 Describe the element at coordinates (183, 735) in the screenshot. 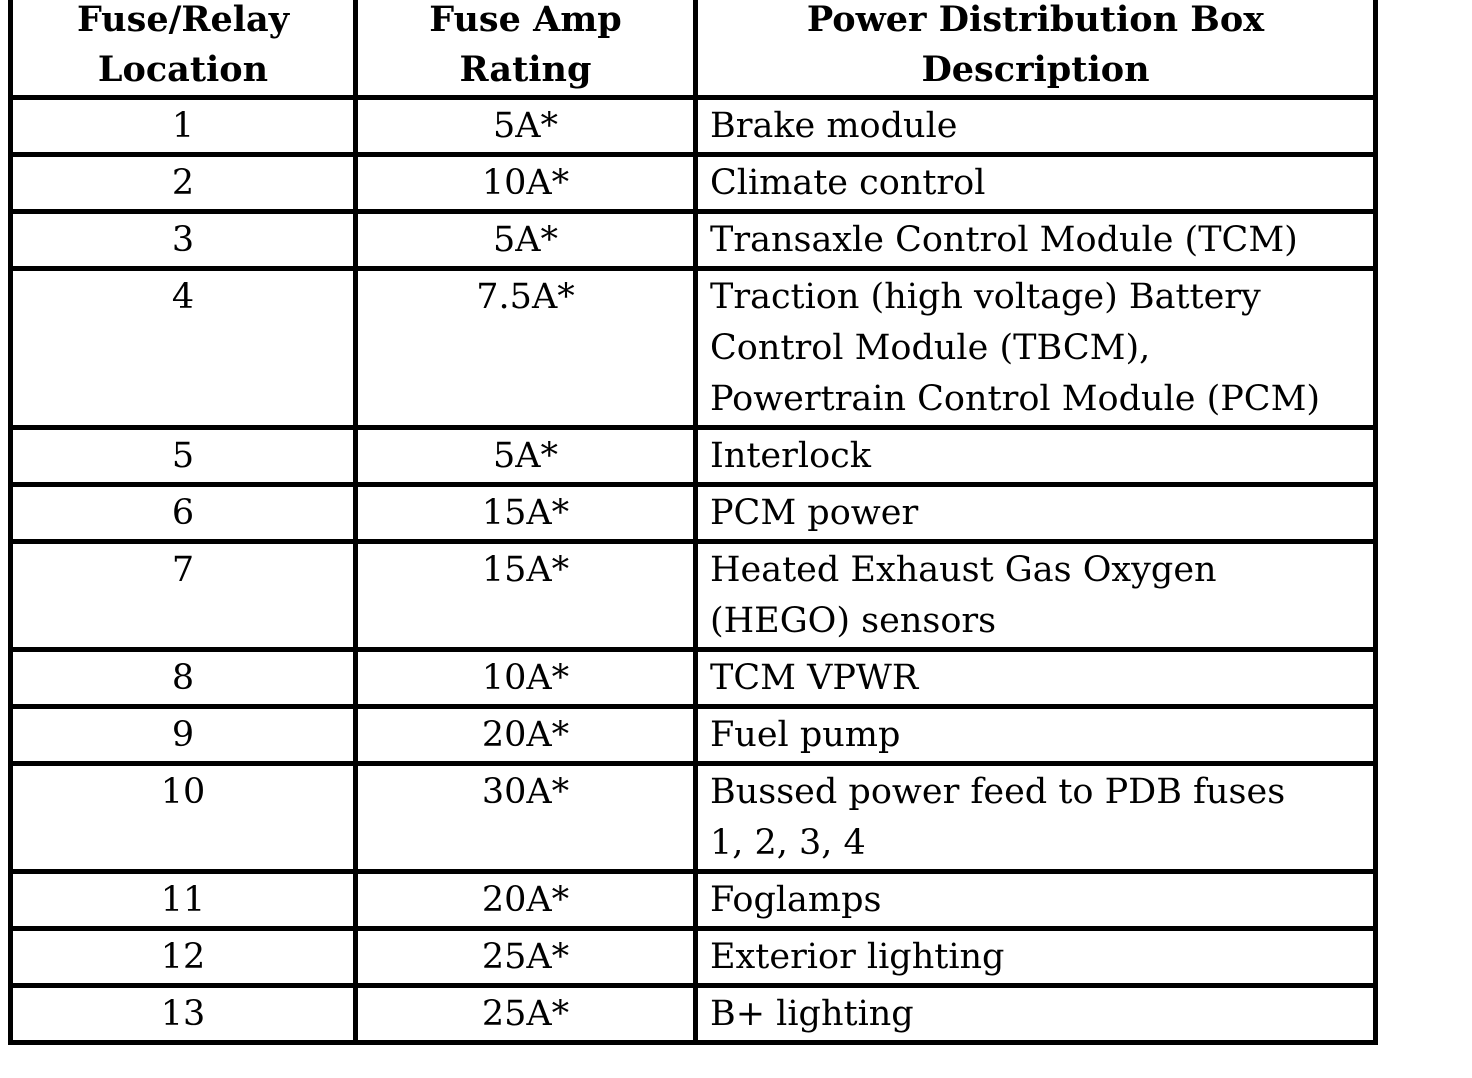

I see `cell-location: 9` at that location.